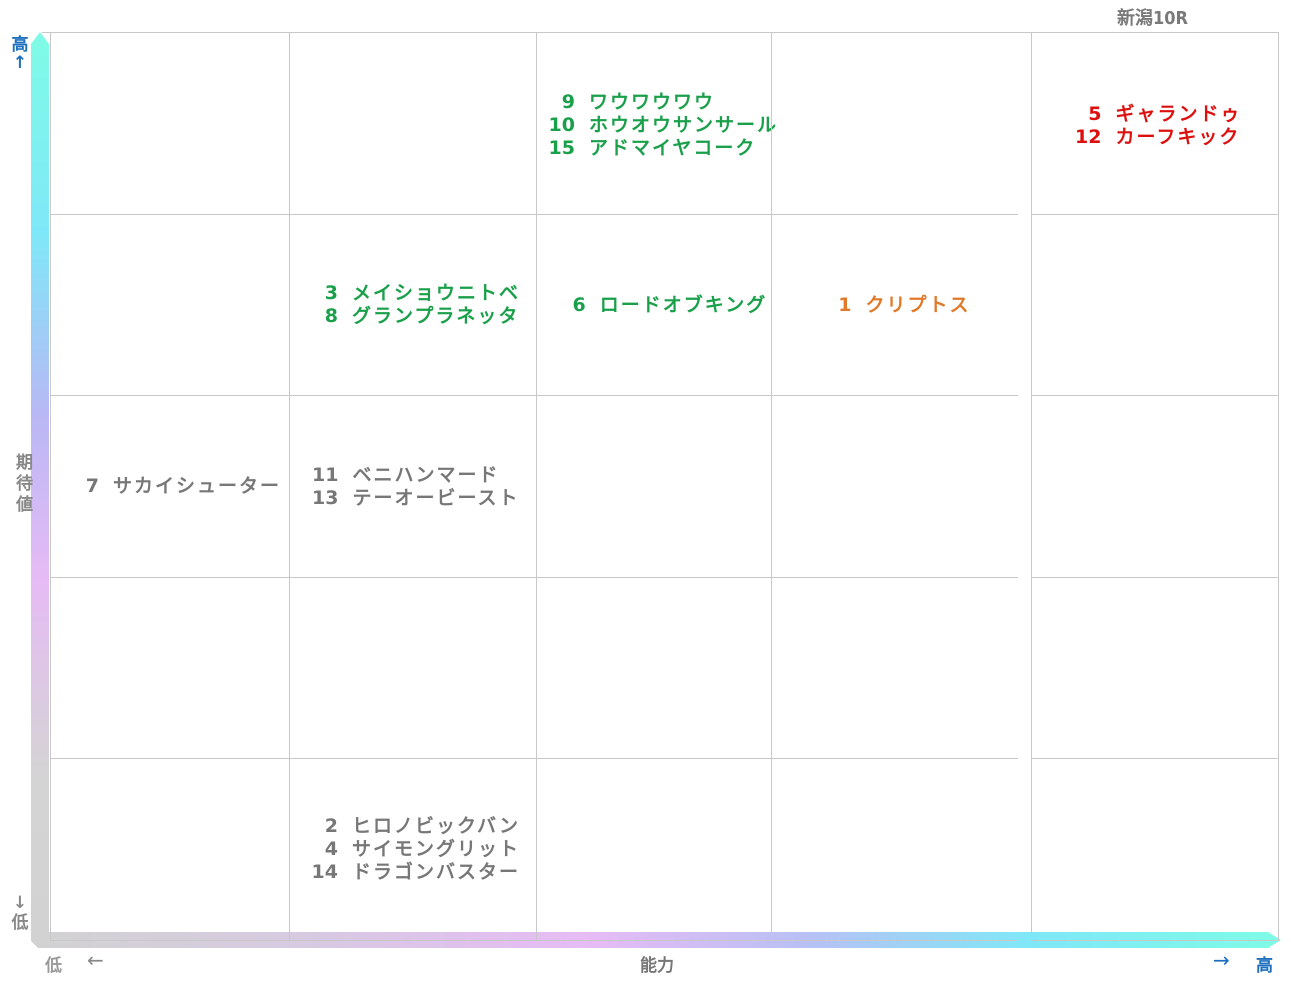  I want to click on grid-cell-r5-c2: 2 ヒロノビックバン 4 サイモングリット 14 ドラゴンバスター, so click(412, 850).